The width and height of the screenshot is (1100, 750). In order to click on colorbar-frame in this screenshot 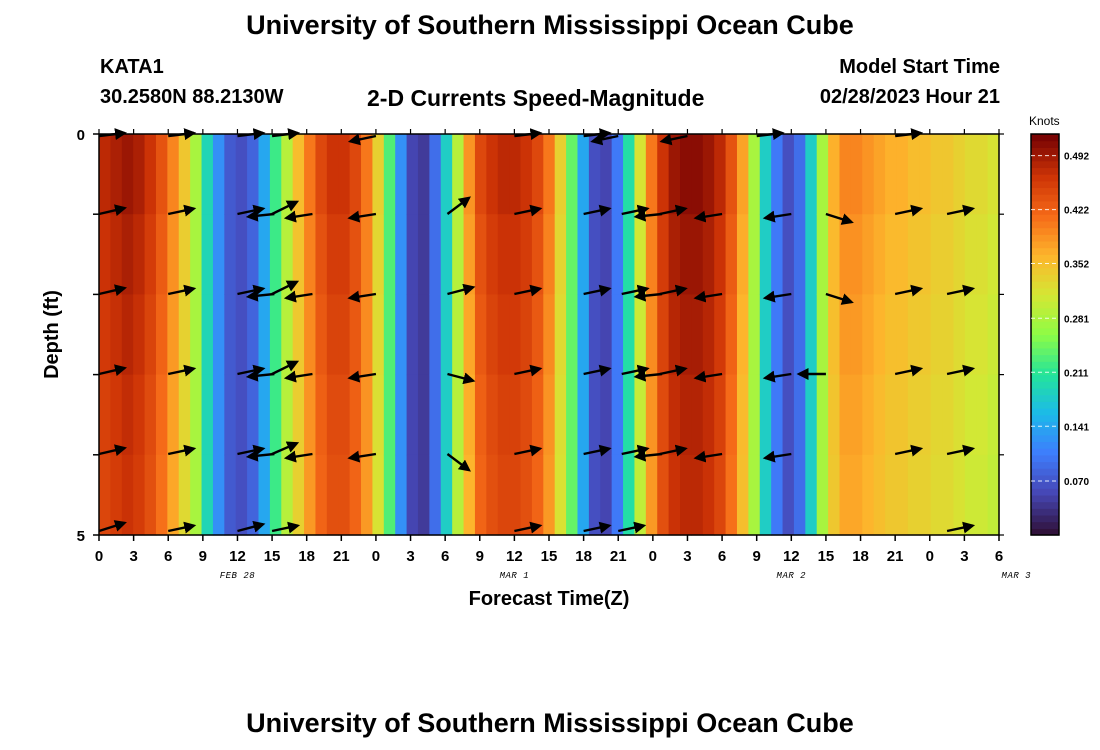, I will do `click(1045, 334)`.